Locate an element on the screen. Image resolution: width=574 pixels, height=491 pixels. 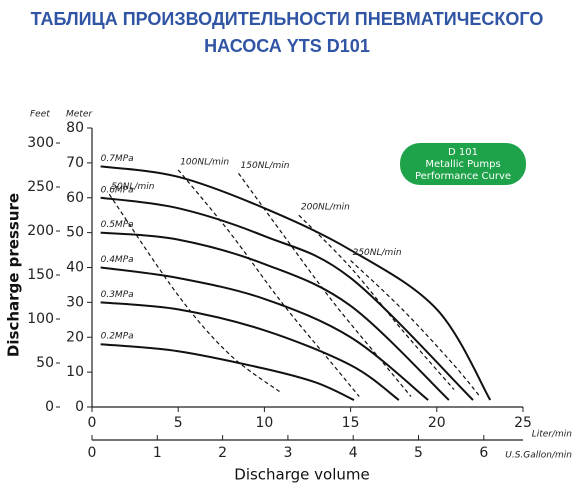
curve-label: 250NL/min is located at coordinates (377, 253).